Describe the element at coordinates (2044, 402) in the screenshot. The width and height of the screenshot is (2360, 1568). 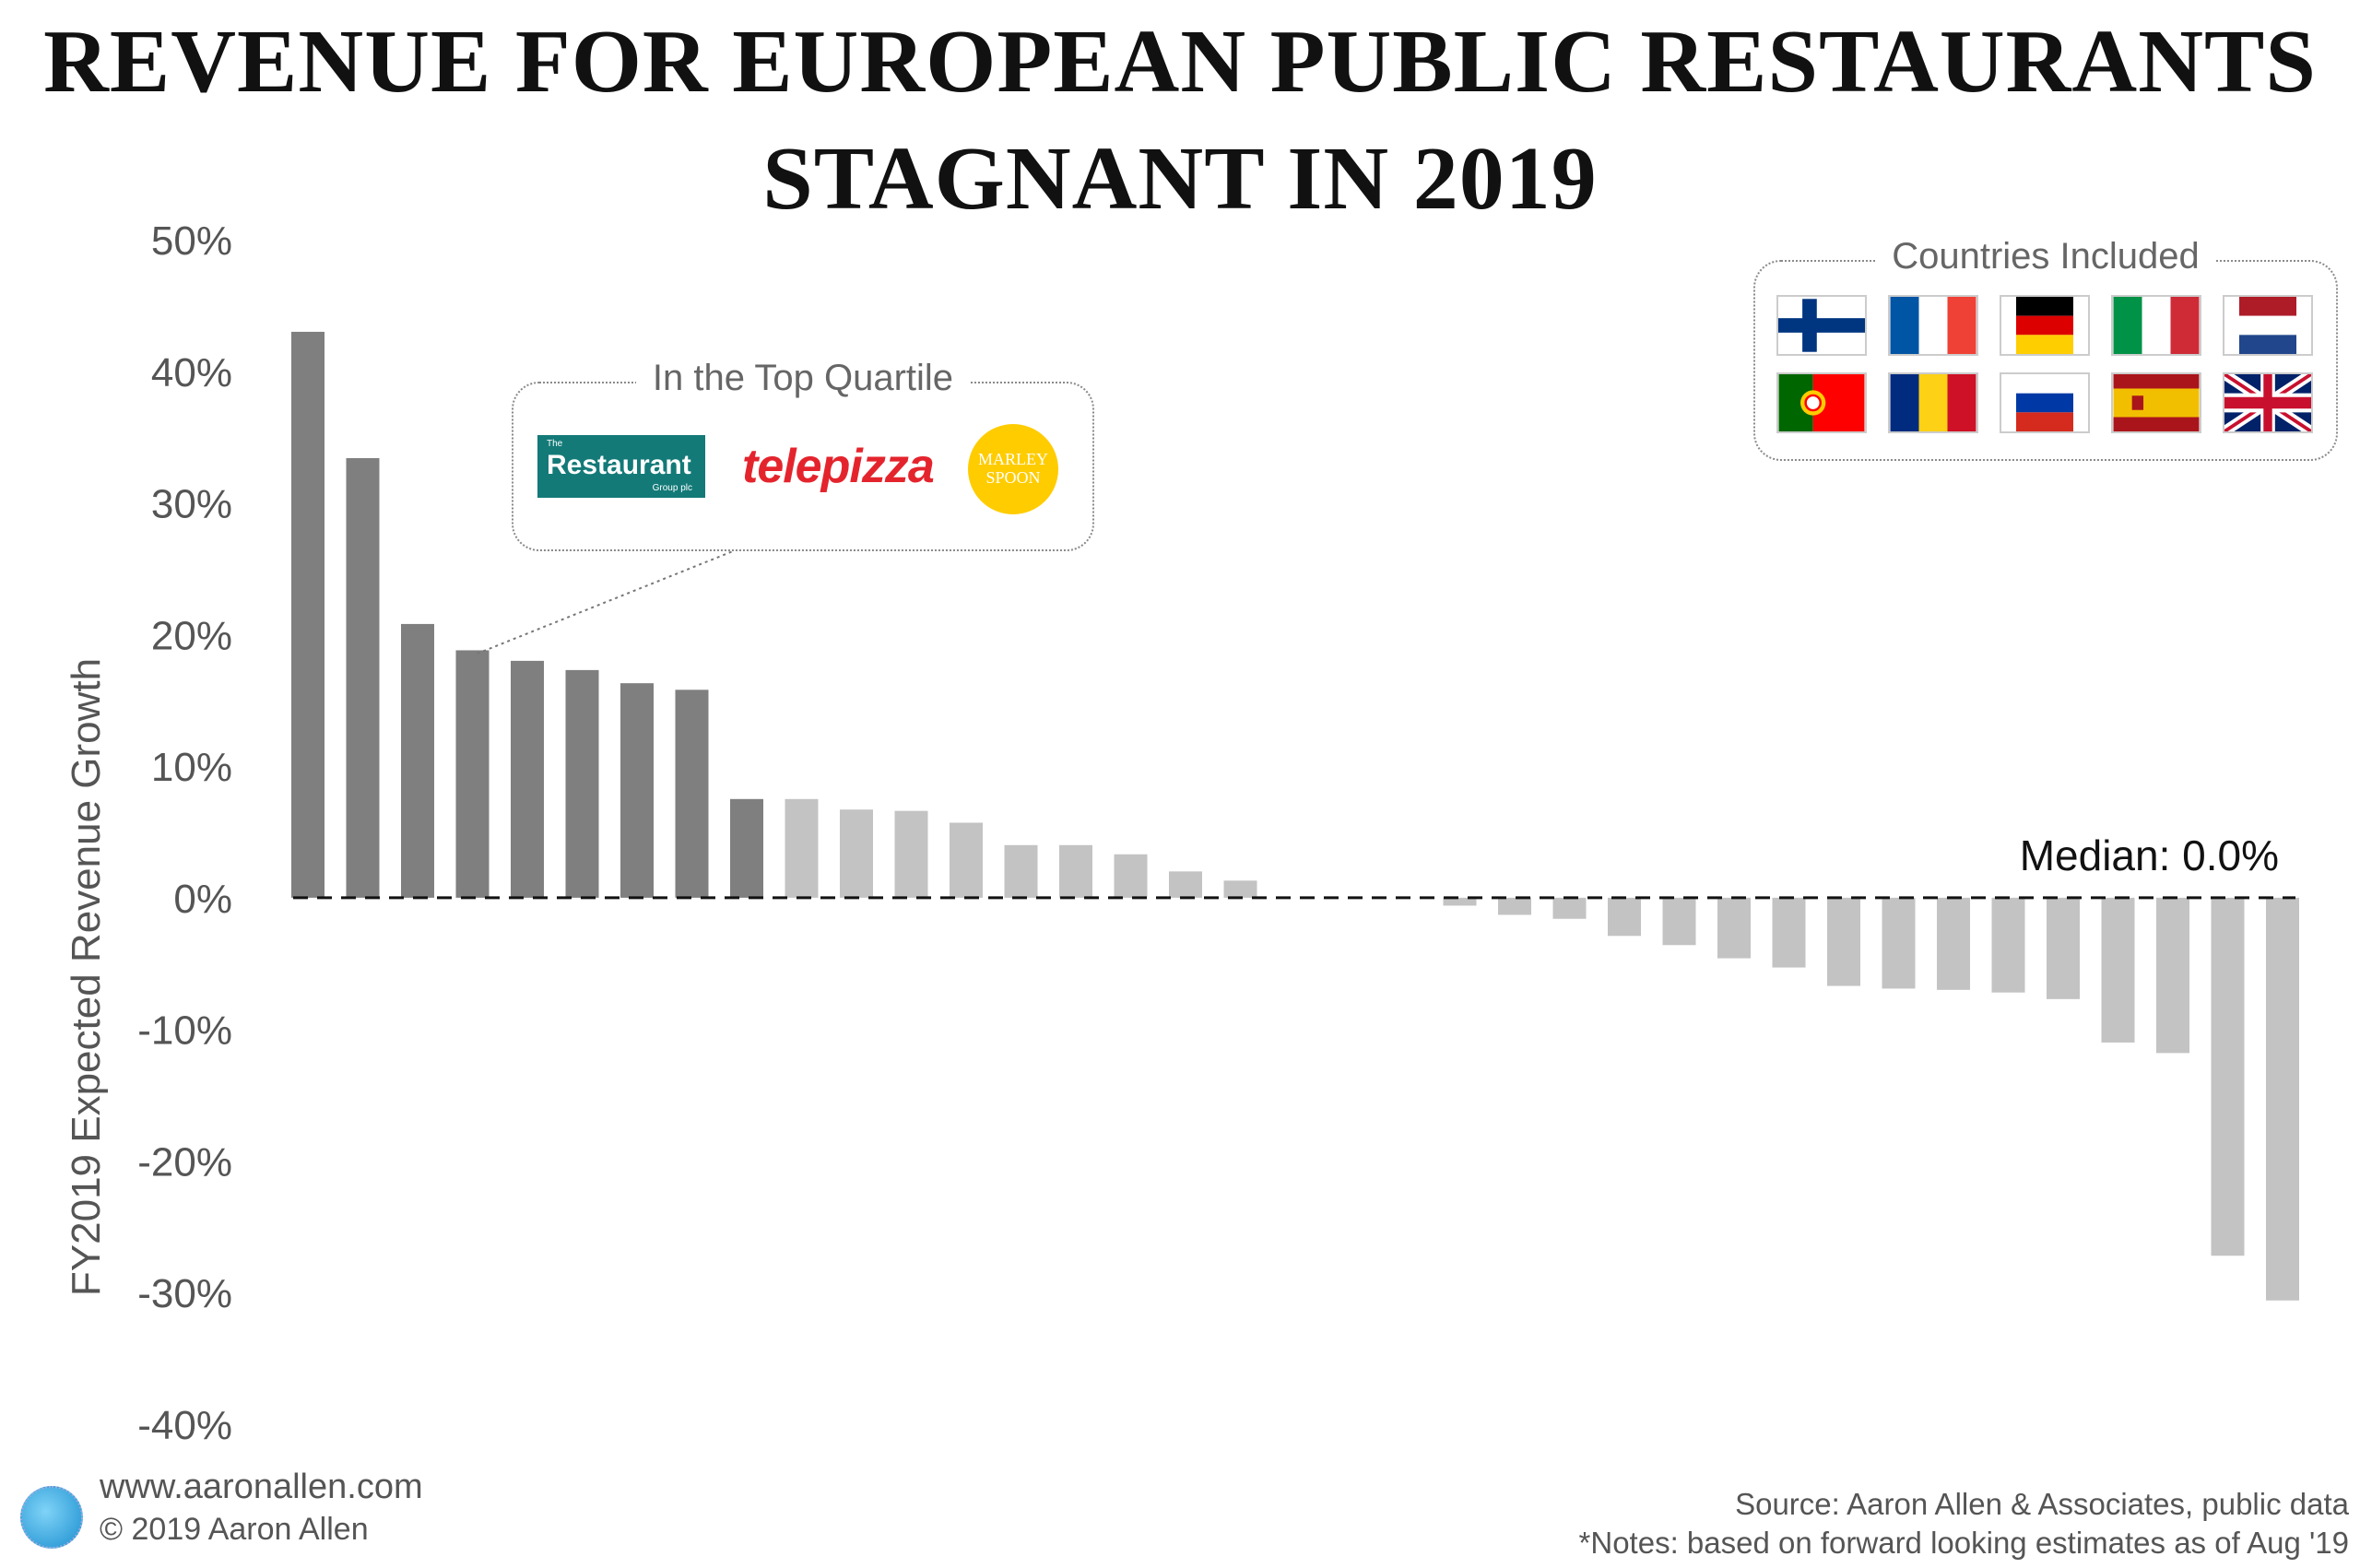
I see `russia-flag` at that location.